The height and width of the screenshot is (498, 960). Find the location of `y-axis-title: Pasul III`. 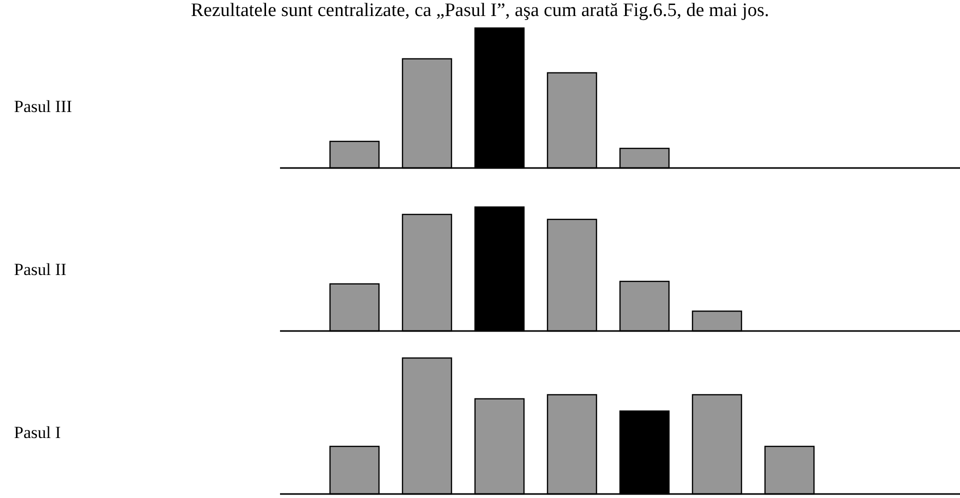

y-axis-title: Pasul III is located at coordinates (43, 106).